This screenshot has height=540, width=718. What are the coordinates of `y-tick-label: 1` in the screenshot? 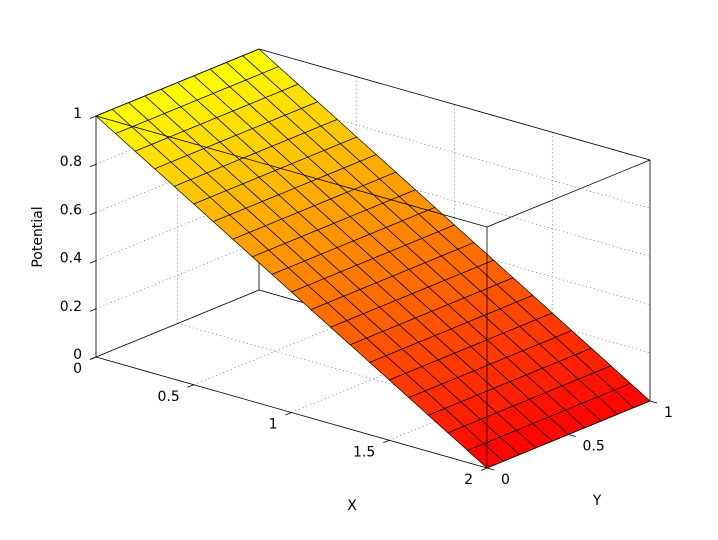 It's located at (668, 413).